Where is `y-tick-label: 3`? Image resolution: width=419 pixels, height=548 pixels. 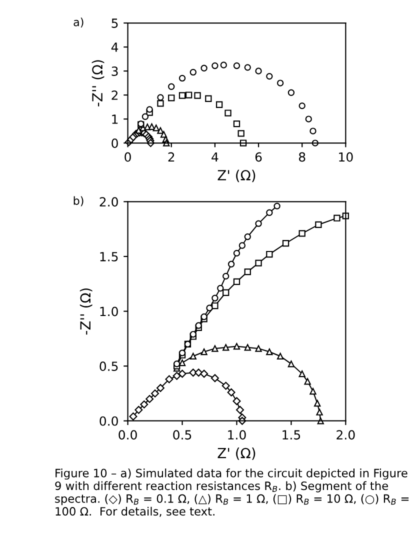
y-tick-label: 3 is located at coordinates (115, 71).